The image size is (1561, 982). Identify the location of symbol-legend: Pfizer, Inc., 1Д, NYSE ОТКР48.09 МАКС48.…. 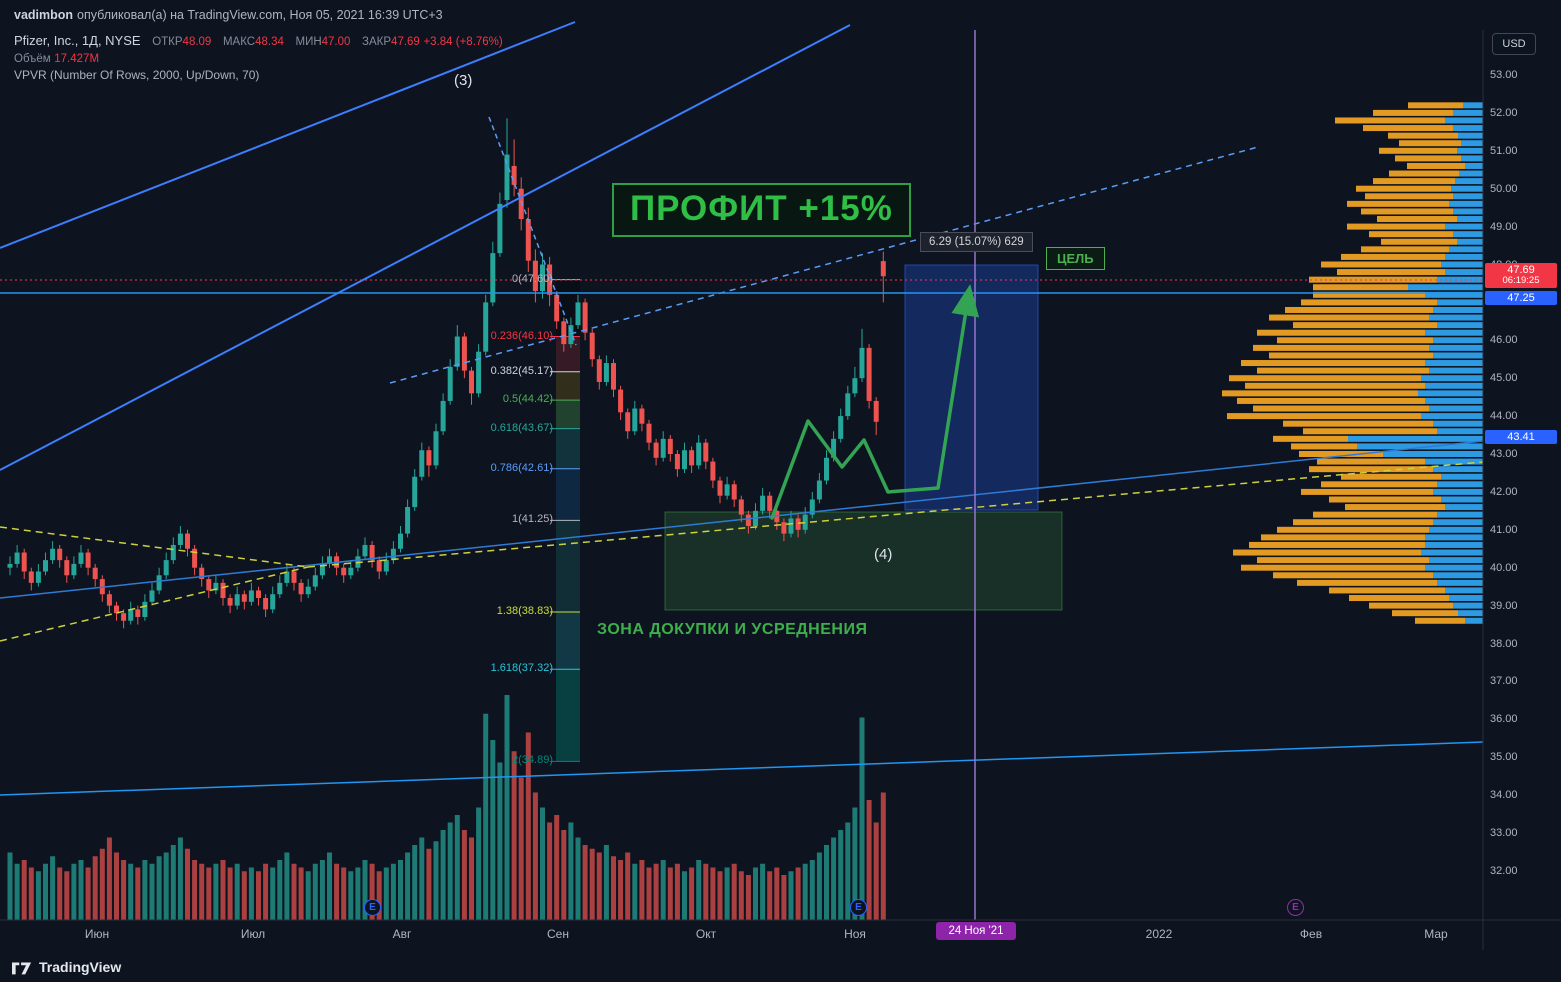
(258, 58).